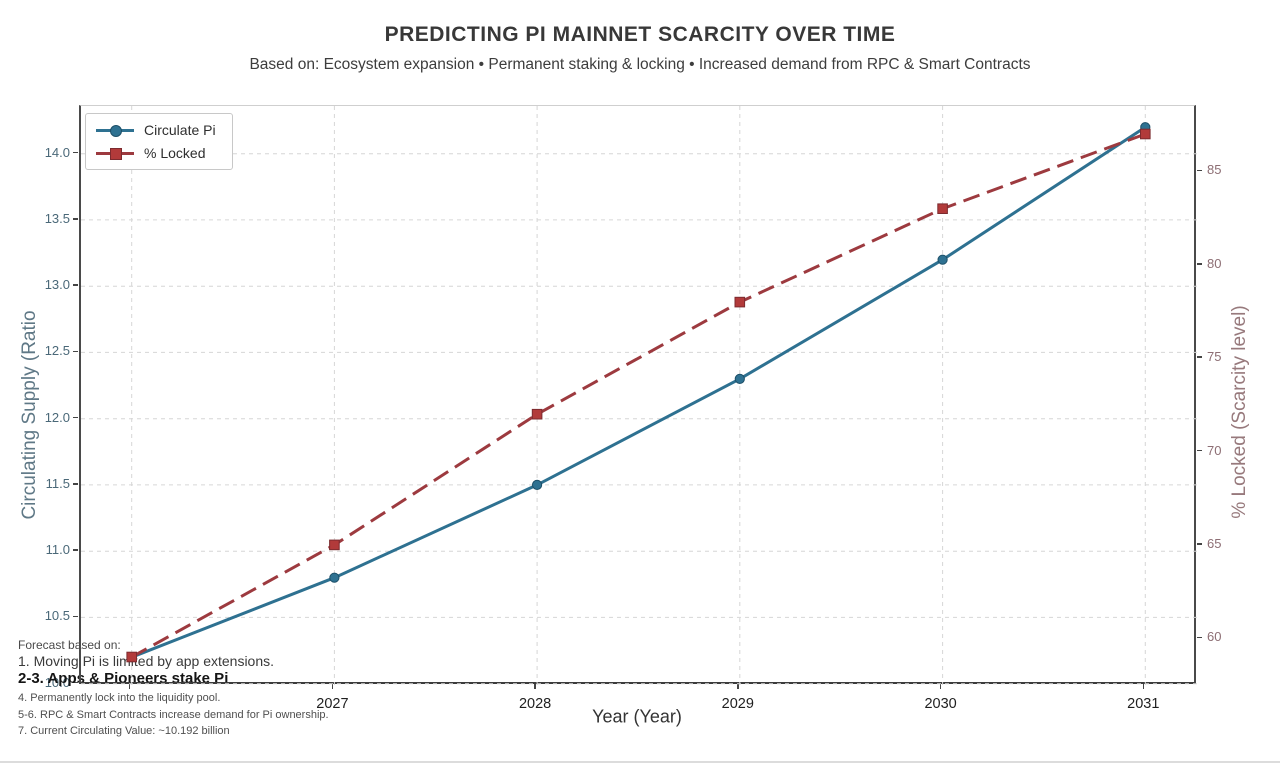 This screenshot has height=765, width=1280. I want to click on x-axis-label: Year (Year), so click(637, 716).